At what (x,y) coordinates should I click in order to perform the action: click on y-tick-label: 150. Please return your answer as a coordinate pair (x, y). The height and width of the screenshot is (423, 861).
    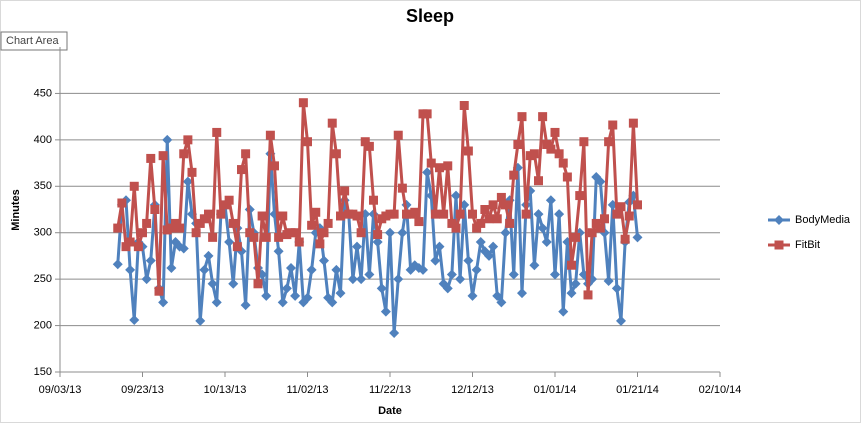
    Looking at the image, I should click on (43, 372).